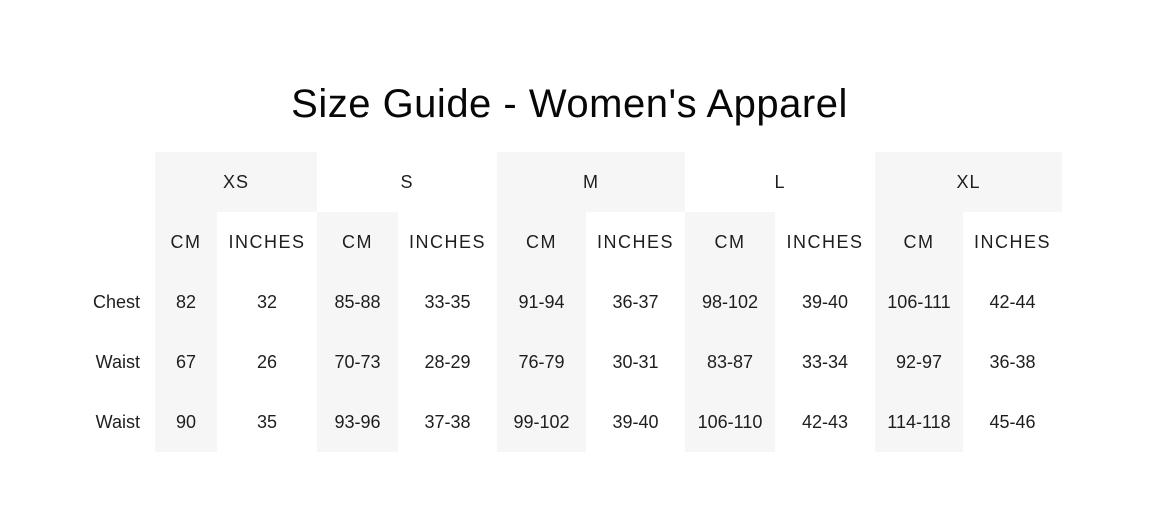 Image resolution: width=1165 pixels, height=530 pixels. I want to click on measurement-cell-chest-xs-inches: 32, so click(267, 301).